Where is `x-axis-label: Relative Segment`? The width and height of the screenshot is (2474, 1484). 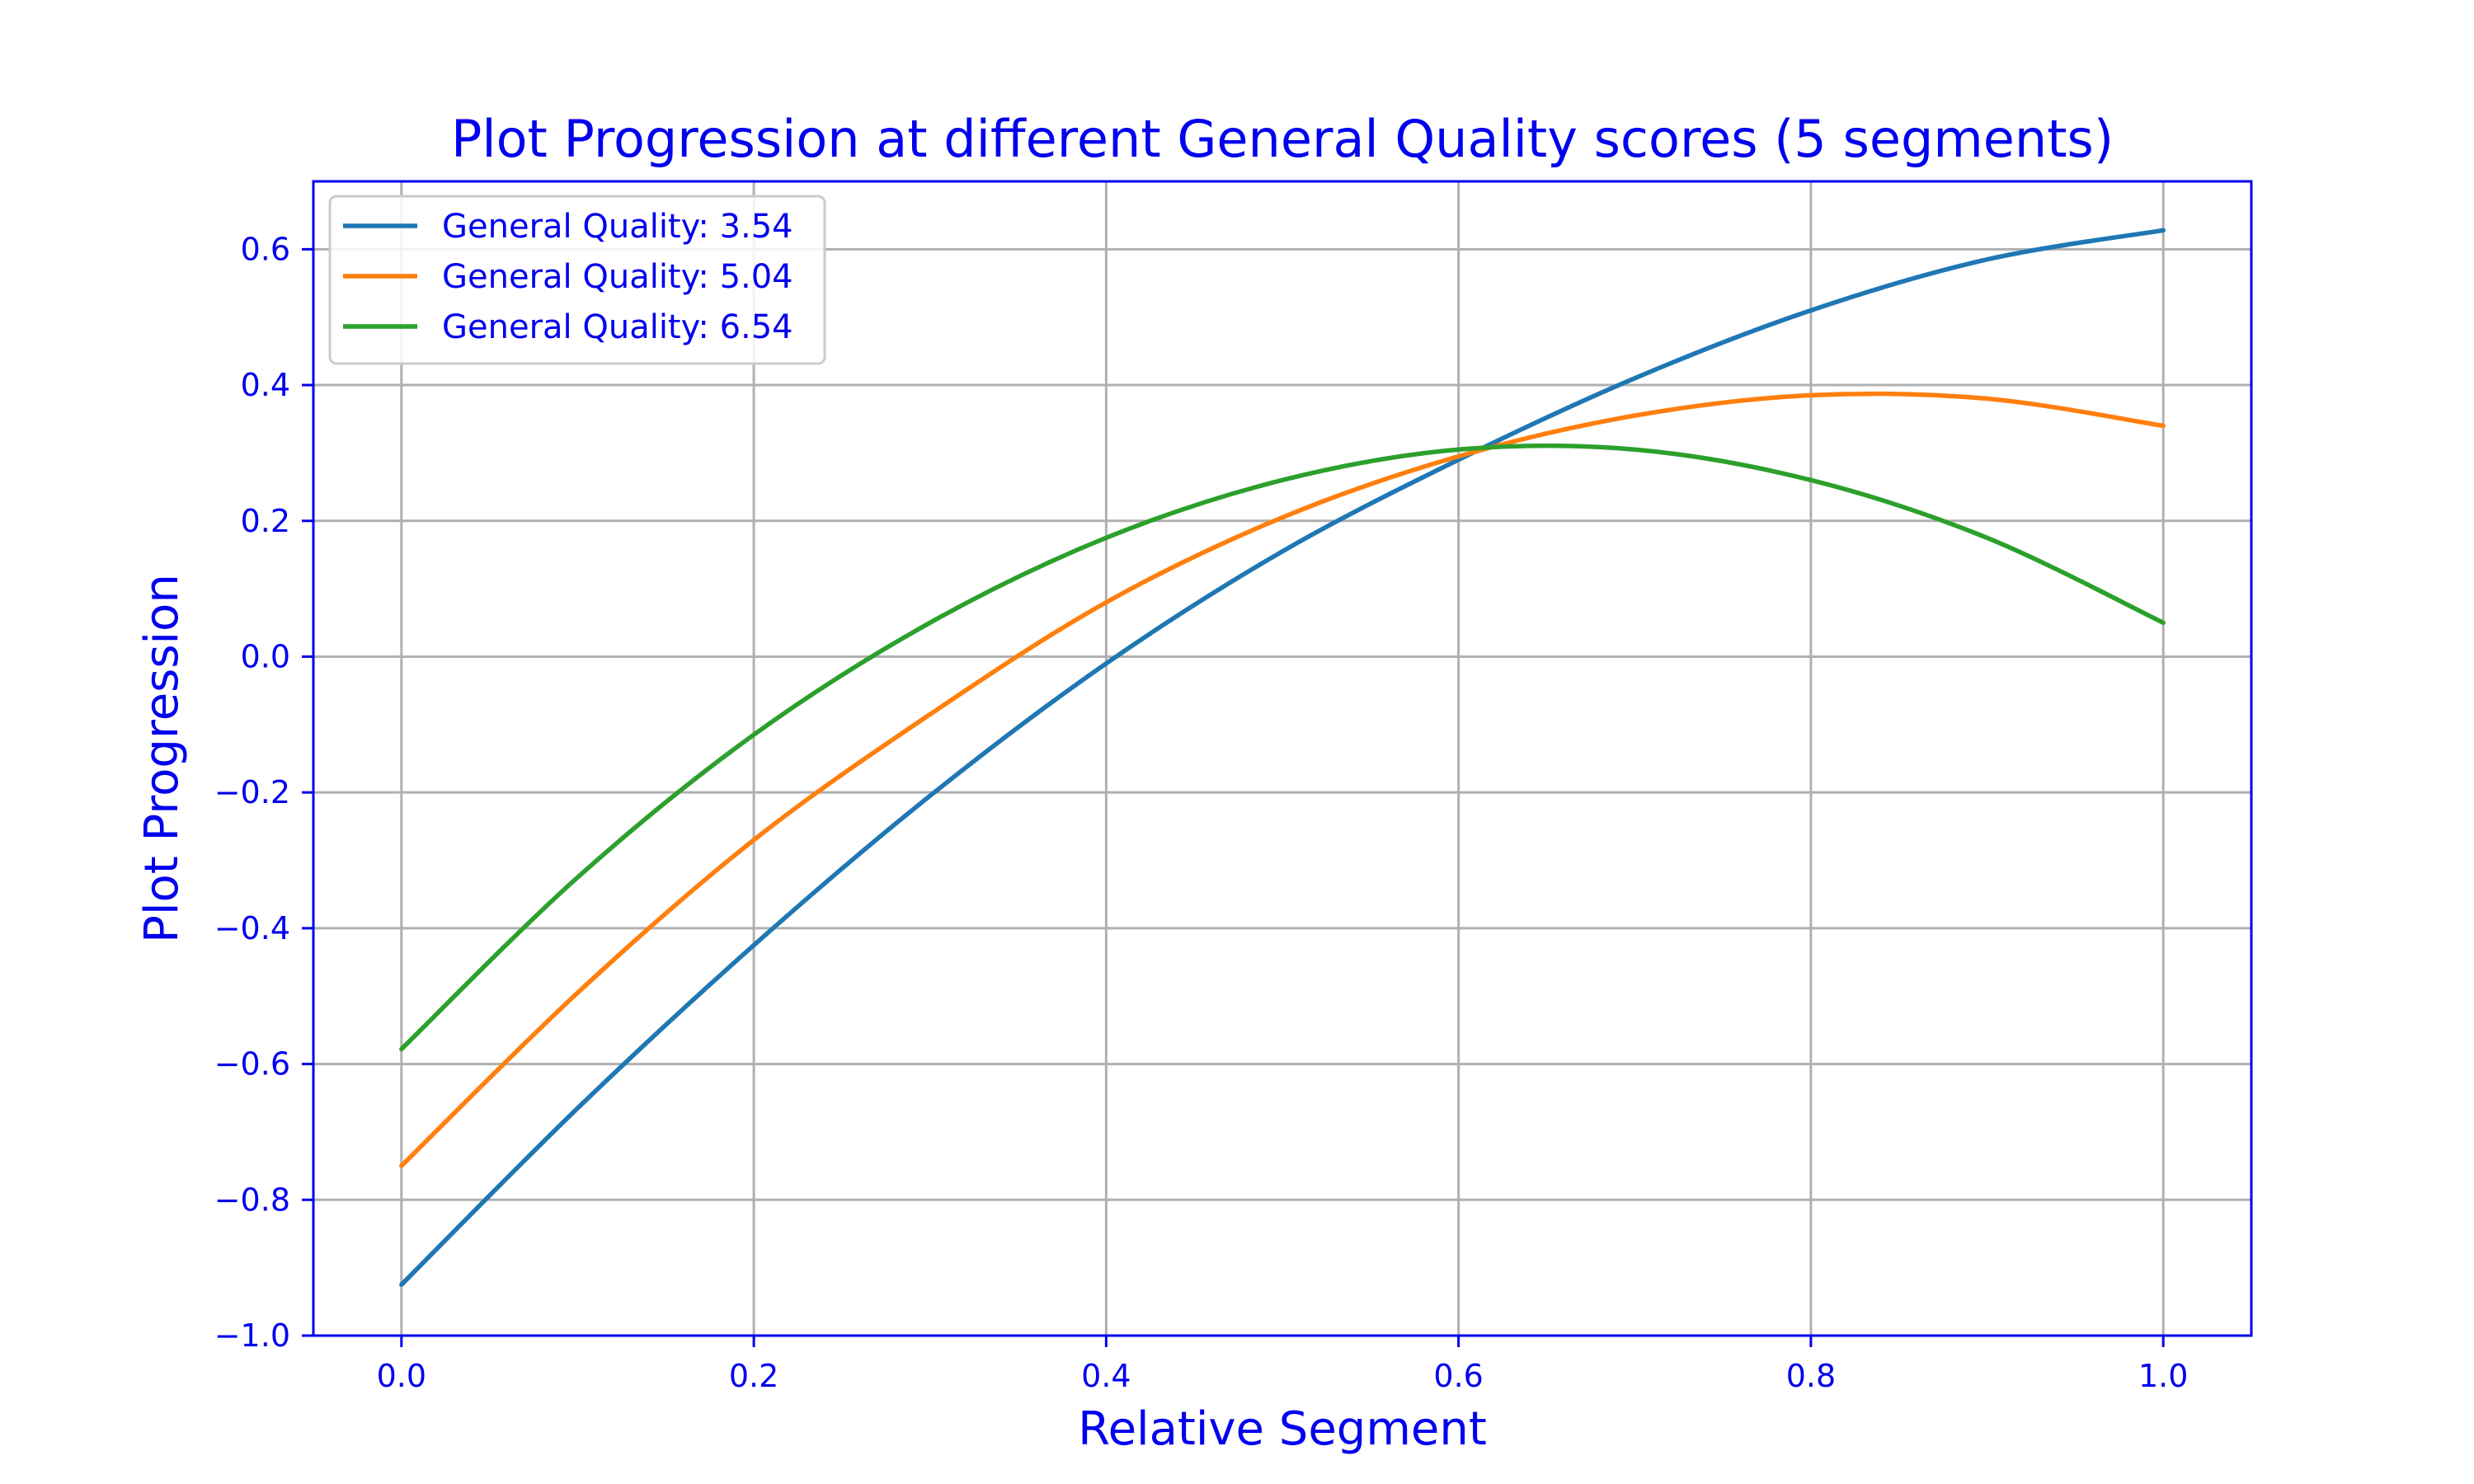 x-axis-label: Relative Segment is located at coordinates (1282, 1429).